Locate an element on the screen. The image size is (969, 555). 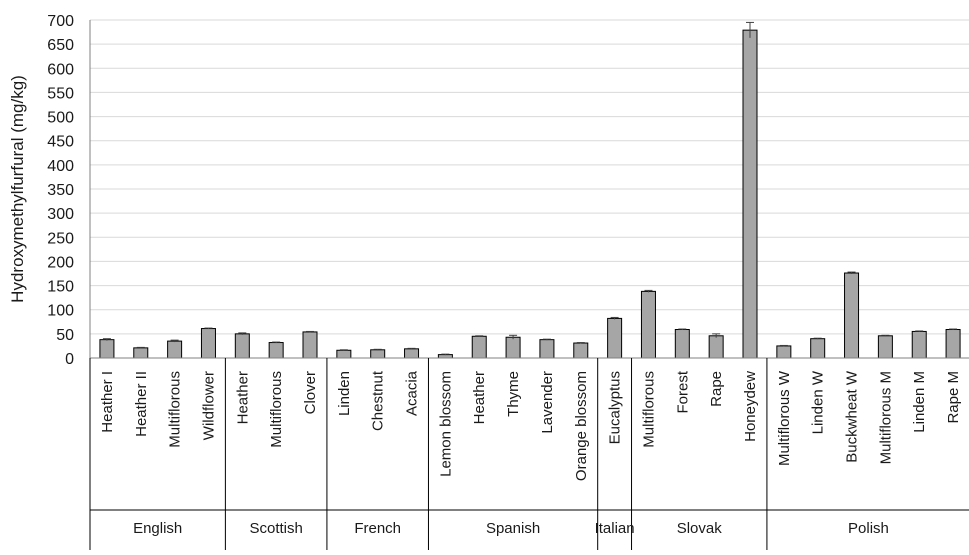
y-tick-label: 150 is located at coordinates (60, 287).